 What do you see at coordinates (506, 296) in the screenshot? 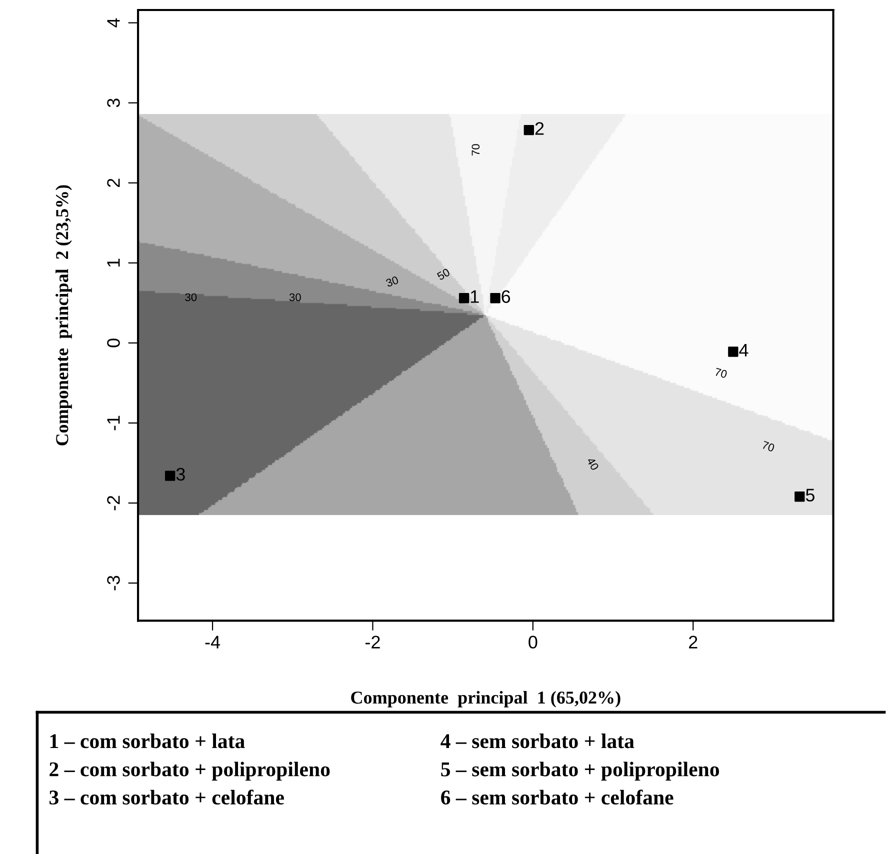
I see `annotation: 6` at bounding box center [506, 296].